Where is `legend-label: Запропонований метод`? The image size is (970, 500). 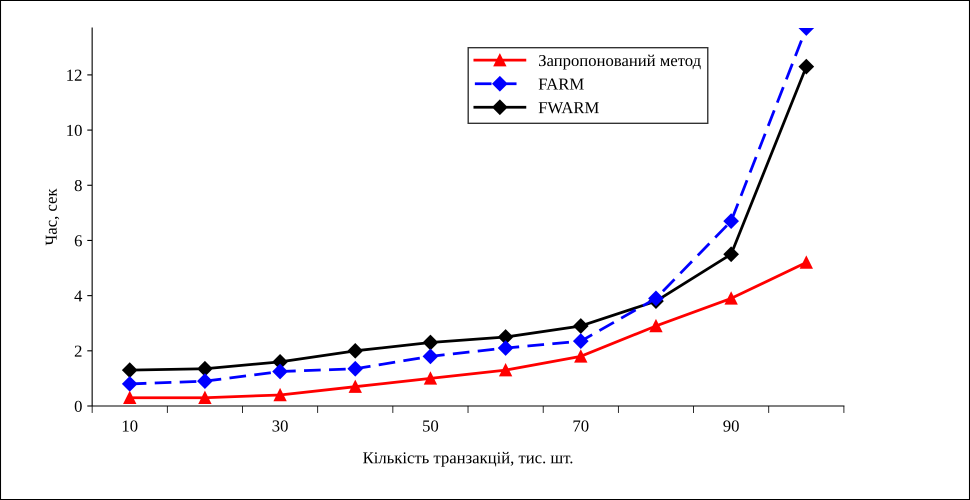
legend-label: Запропонований метод is located at coordinates (619, 62).